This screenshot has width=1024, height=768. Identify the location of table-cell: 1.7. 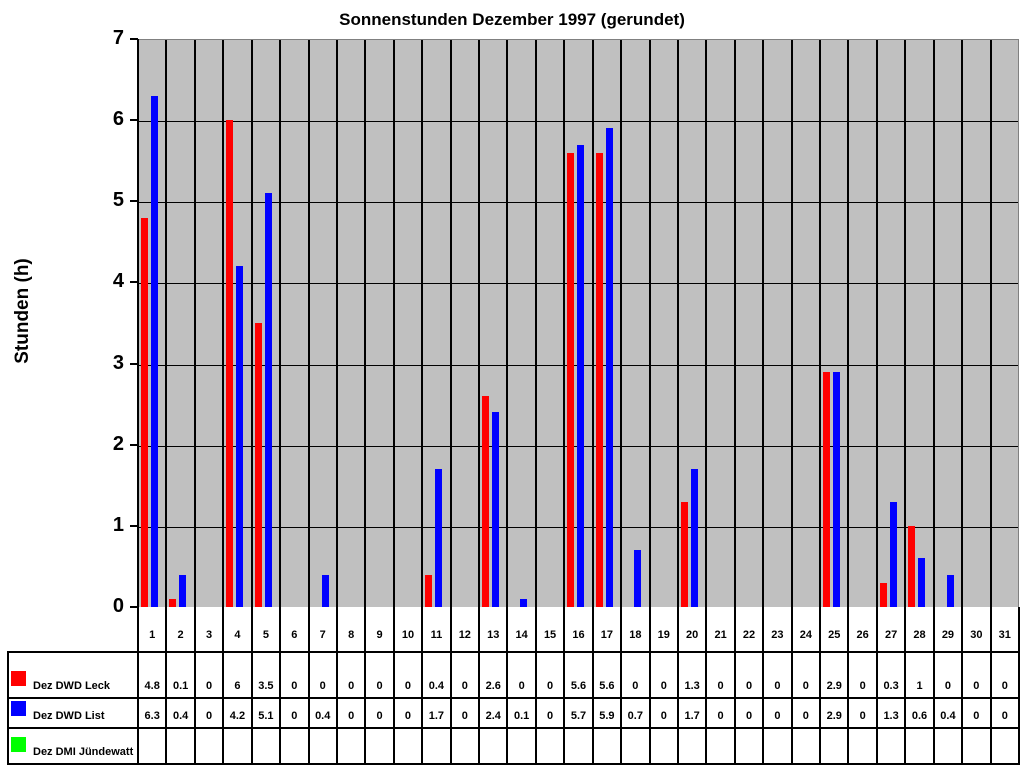
(692, 716).